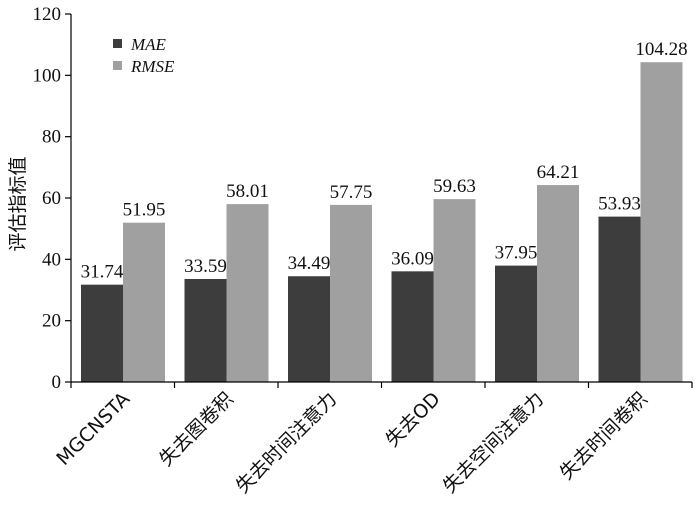 The width and height of the screenshot is (700, 517). What do you see at coordinates (661, 49) in the screenshot?
I see `value-label-rmse-5: 104.28` at bounding box center [661, 49].